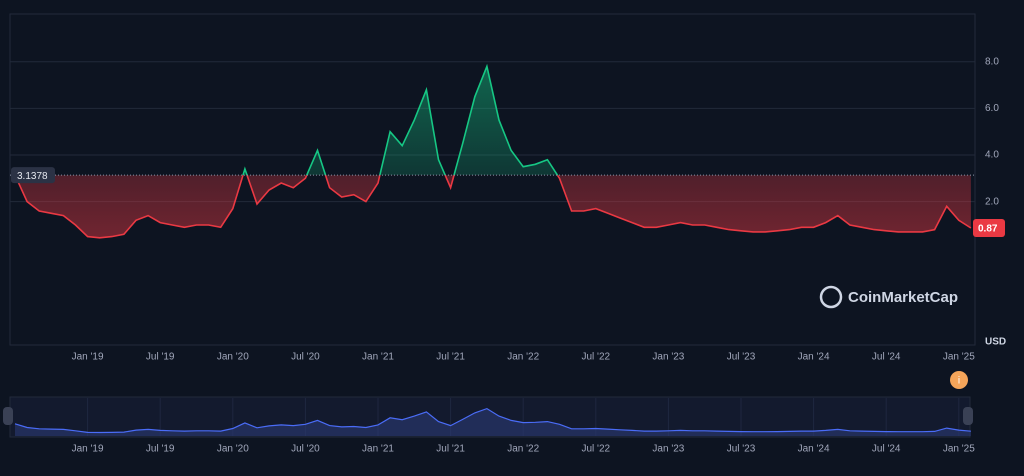 The image size is (1024, 476). What do you see at coordinates (286, 119) in the screenshot?
I see `price-line-above` at bounding box center [286, 119].